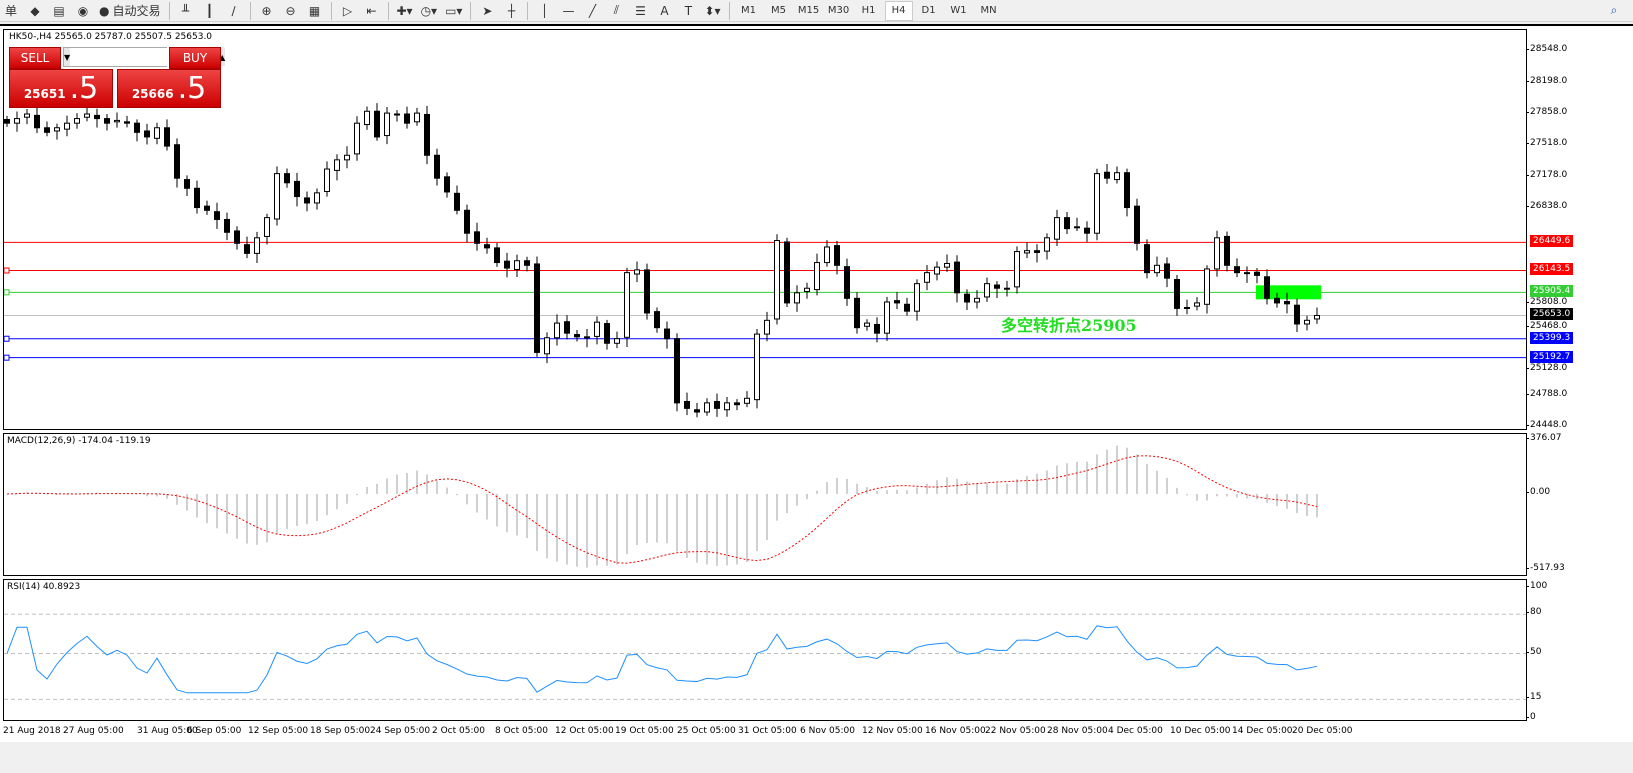 Image resolution: width=1633 pixels, height=773 pixels. What do you see at coordinates (1614, 10) in the screenshot?
I see `search-icon: ⌕` at bounding box center [1614, 10].